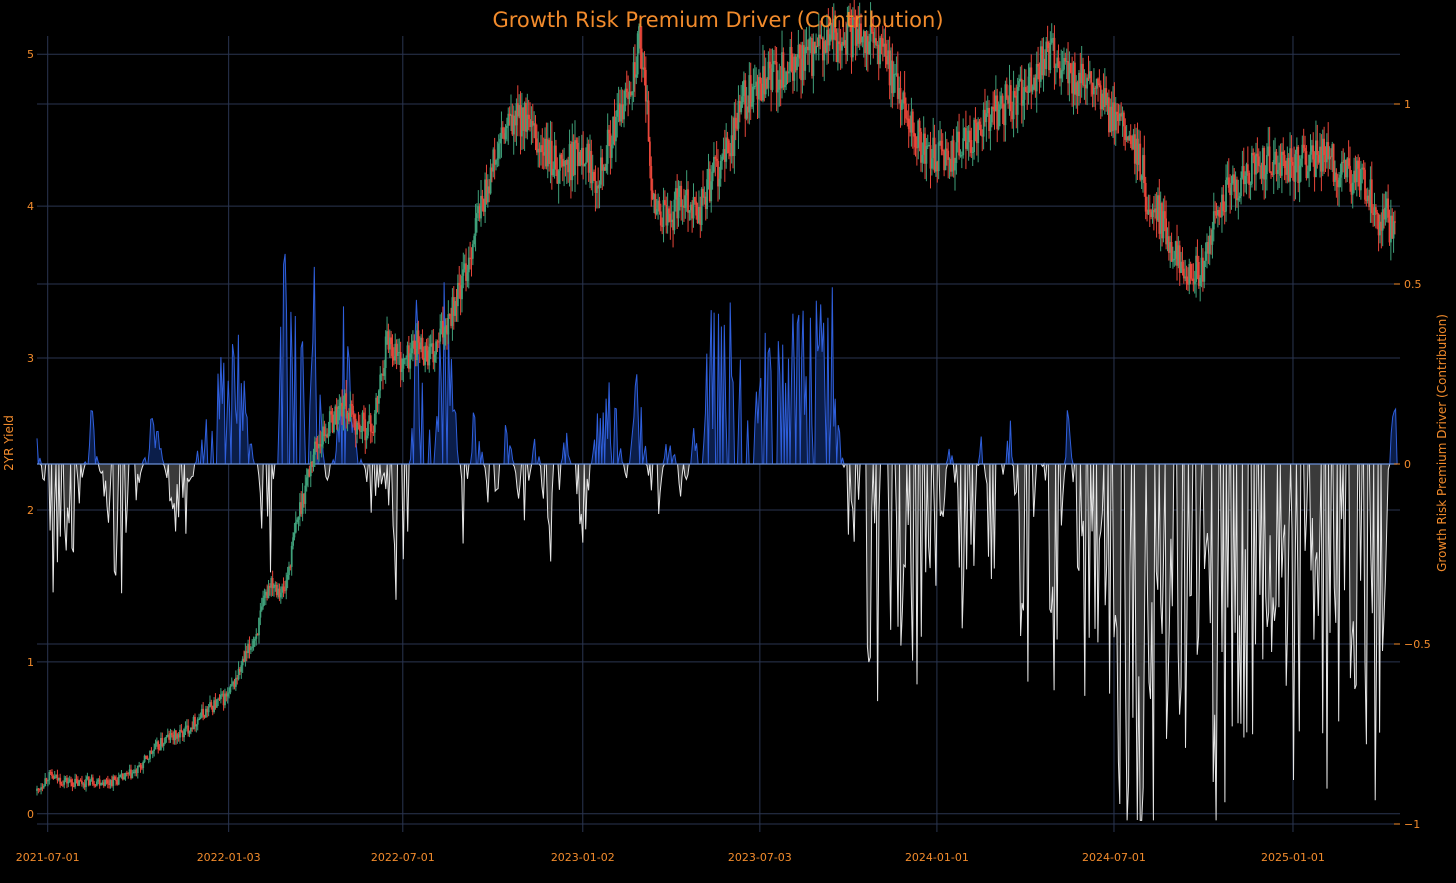 The height and width of the screenshot is (883, 1456). I want to click on y-tick-label: 1, so click(30, 662).